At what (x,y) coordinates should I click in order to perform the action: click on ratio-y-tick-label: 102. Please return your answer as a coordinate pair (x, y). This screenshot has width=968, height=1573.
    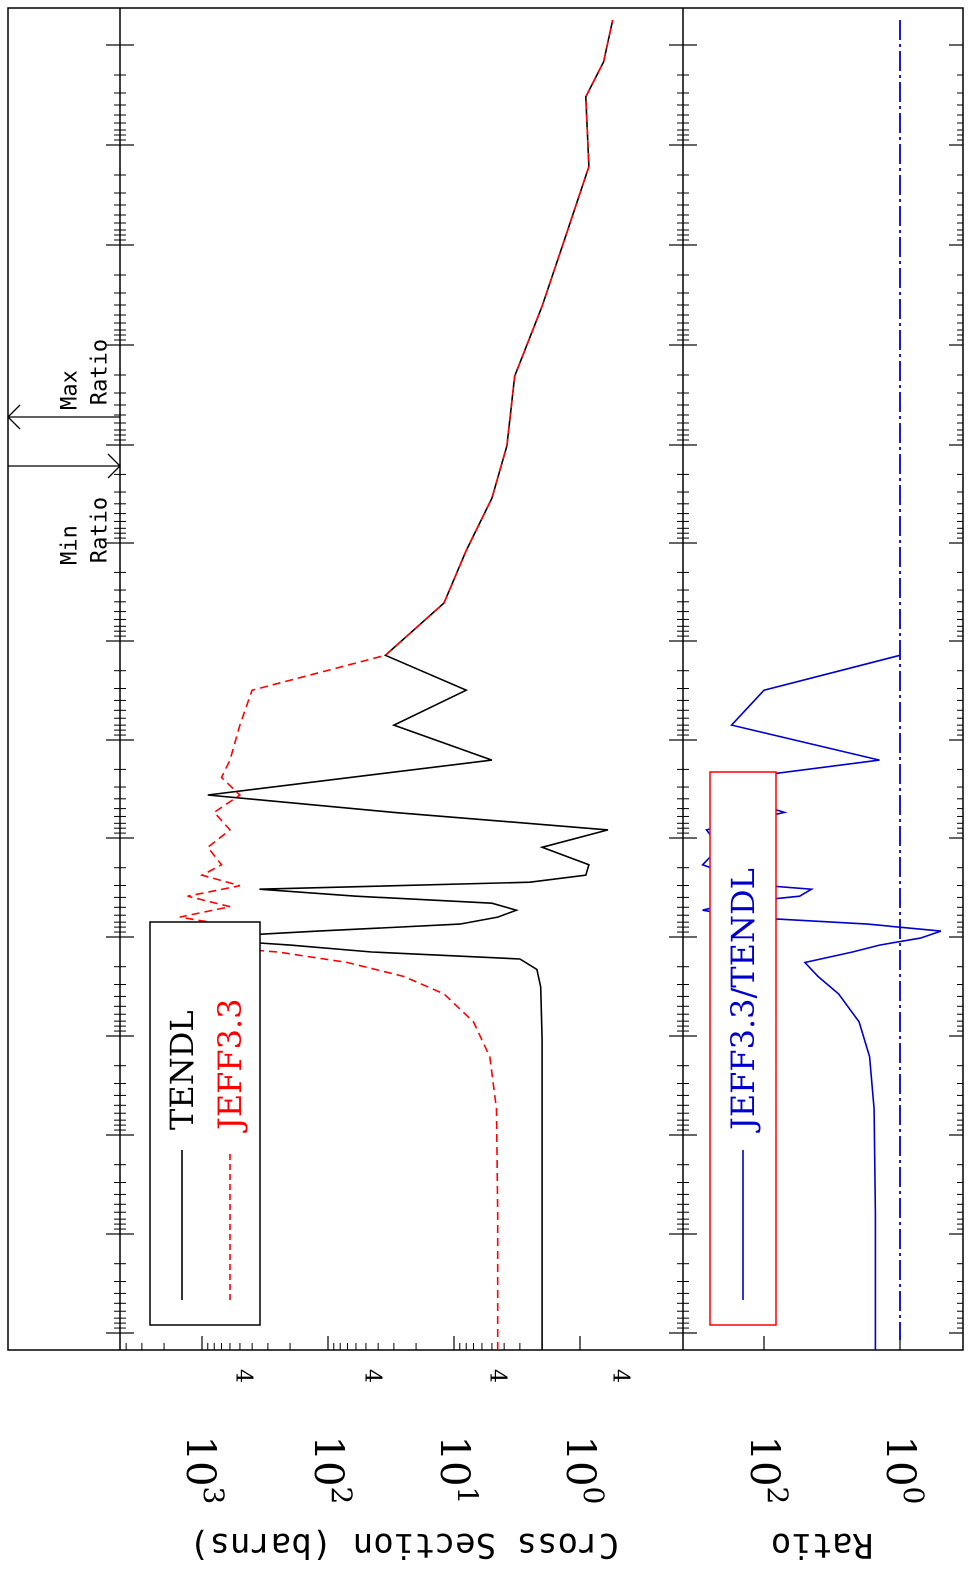
    Looking at the image, I should click on (768, 1470).